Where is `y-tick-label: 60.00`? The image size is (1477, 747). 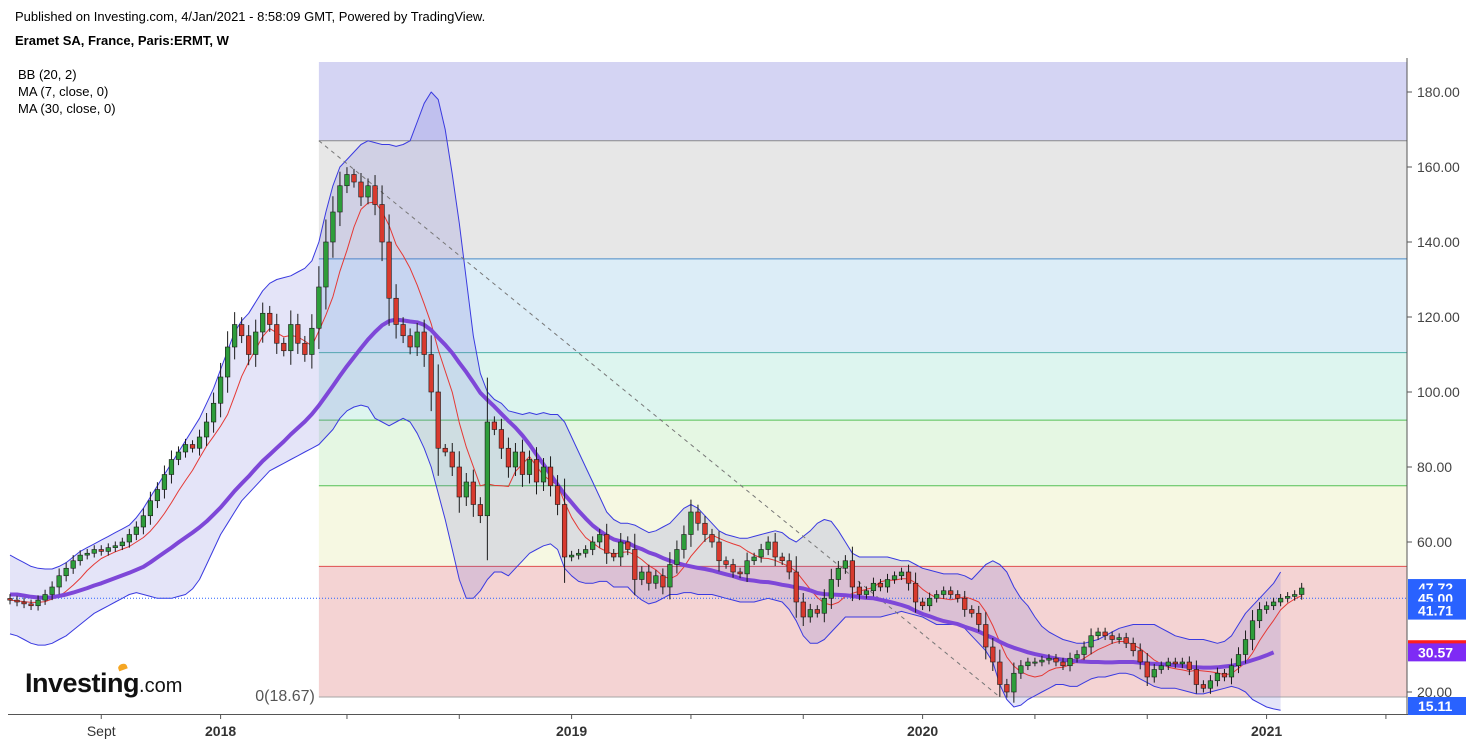 y-tick-label: 60.00 is located at coordinates (1434, 542).